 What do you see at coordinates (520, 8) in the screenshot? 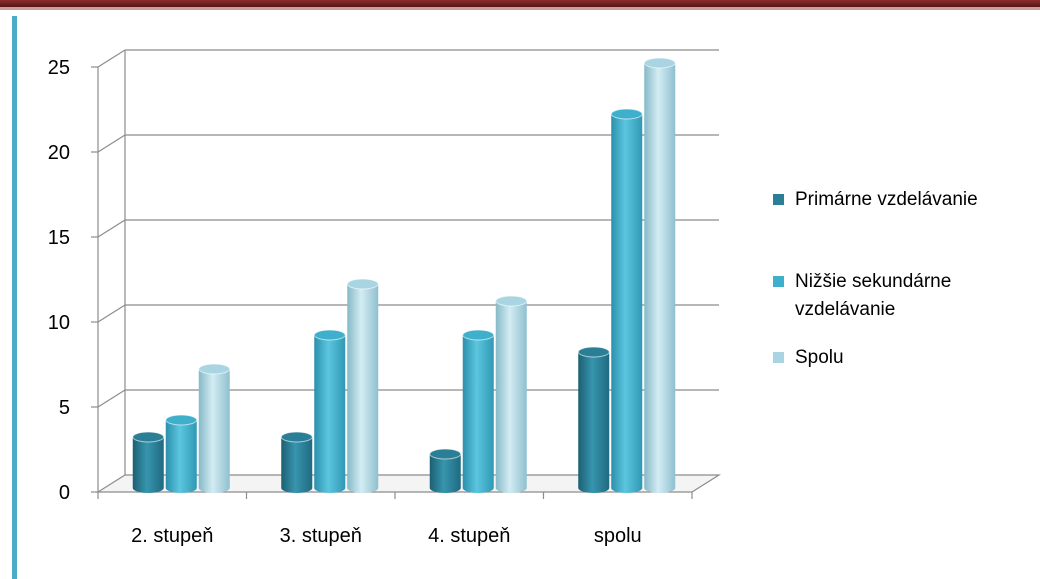
I see `top-border-edge` at bounding box center [520, 8].